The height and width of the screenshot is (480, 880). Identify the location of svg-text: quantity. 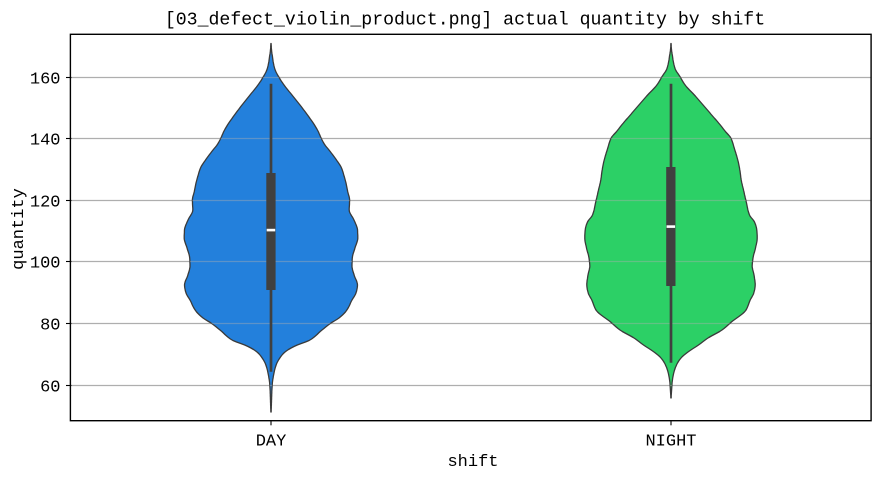
(19, 229).